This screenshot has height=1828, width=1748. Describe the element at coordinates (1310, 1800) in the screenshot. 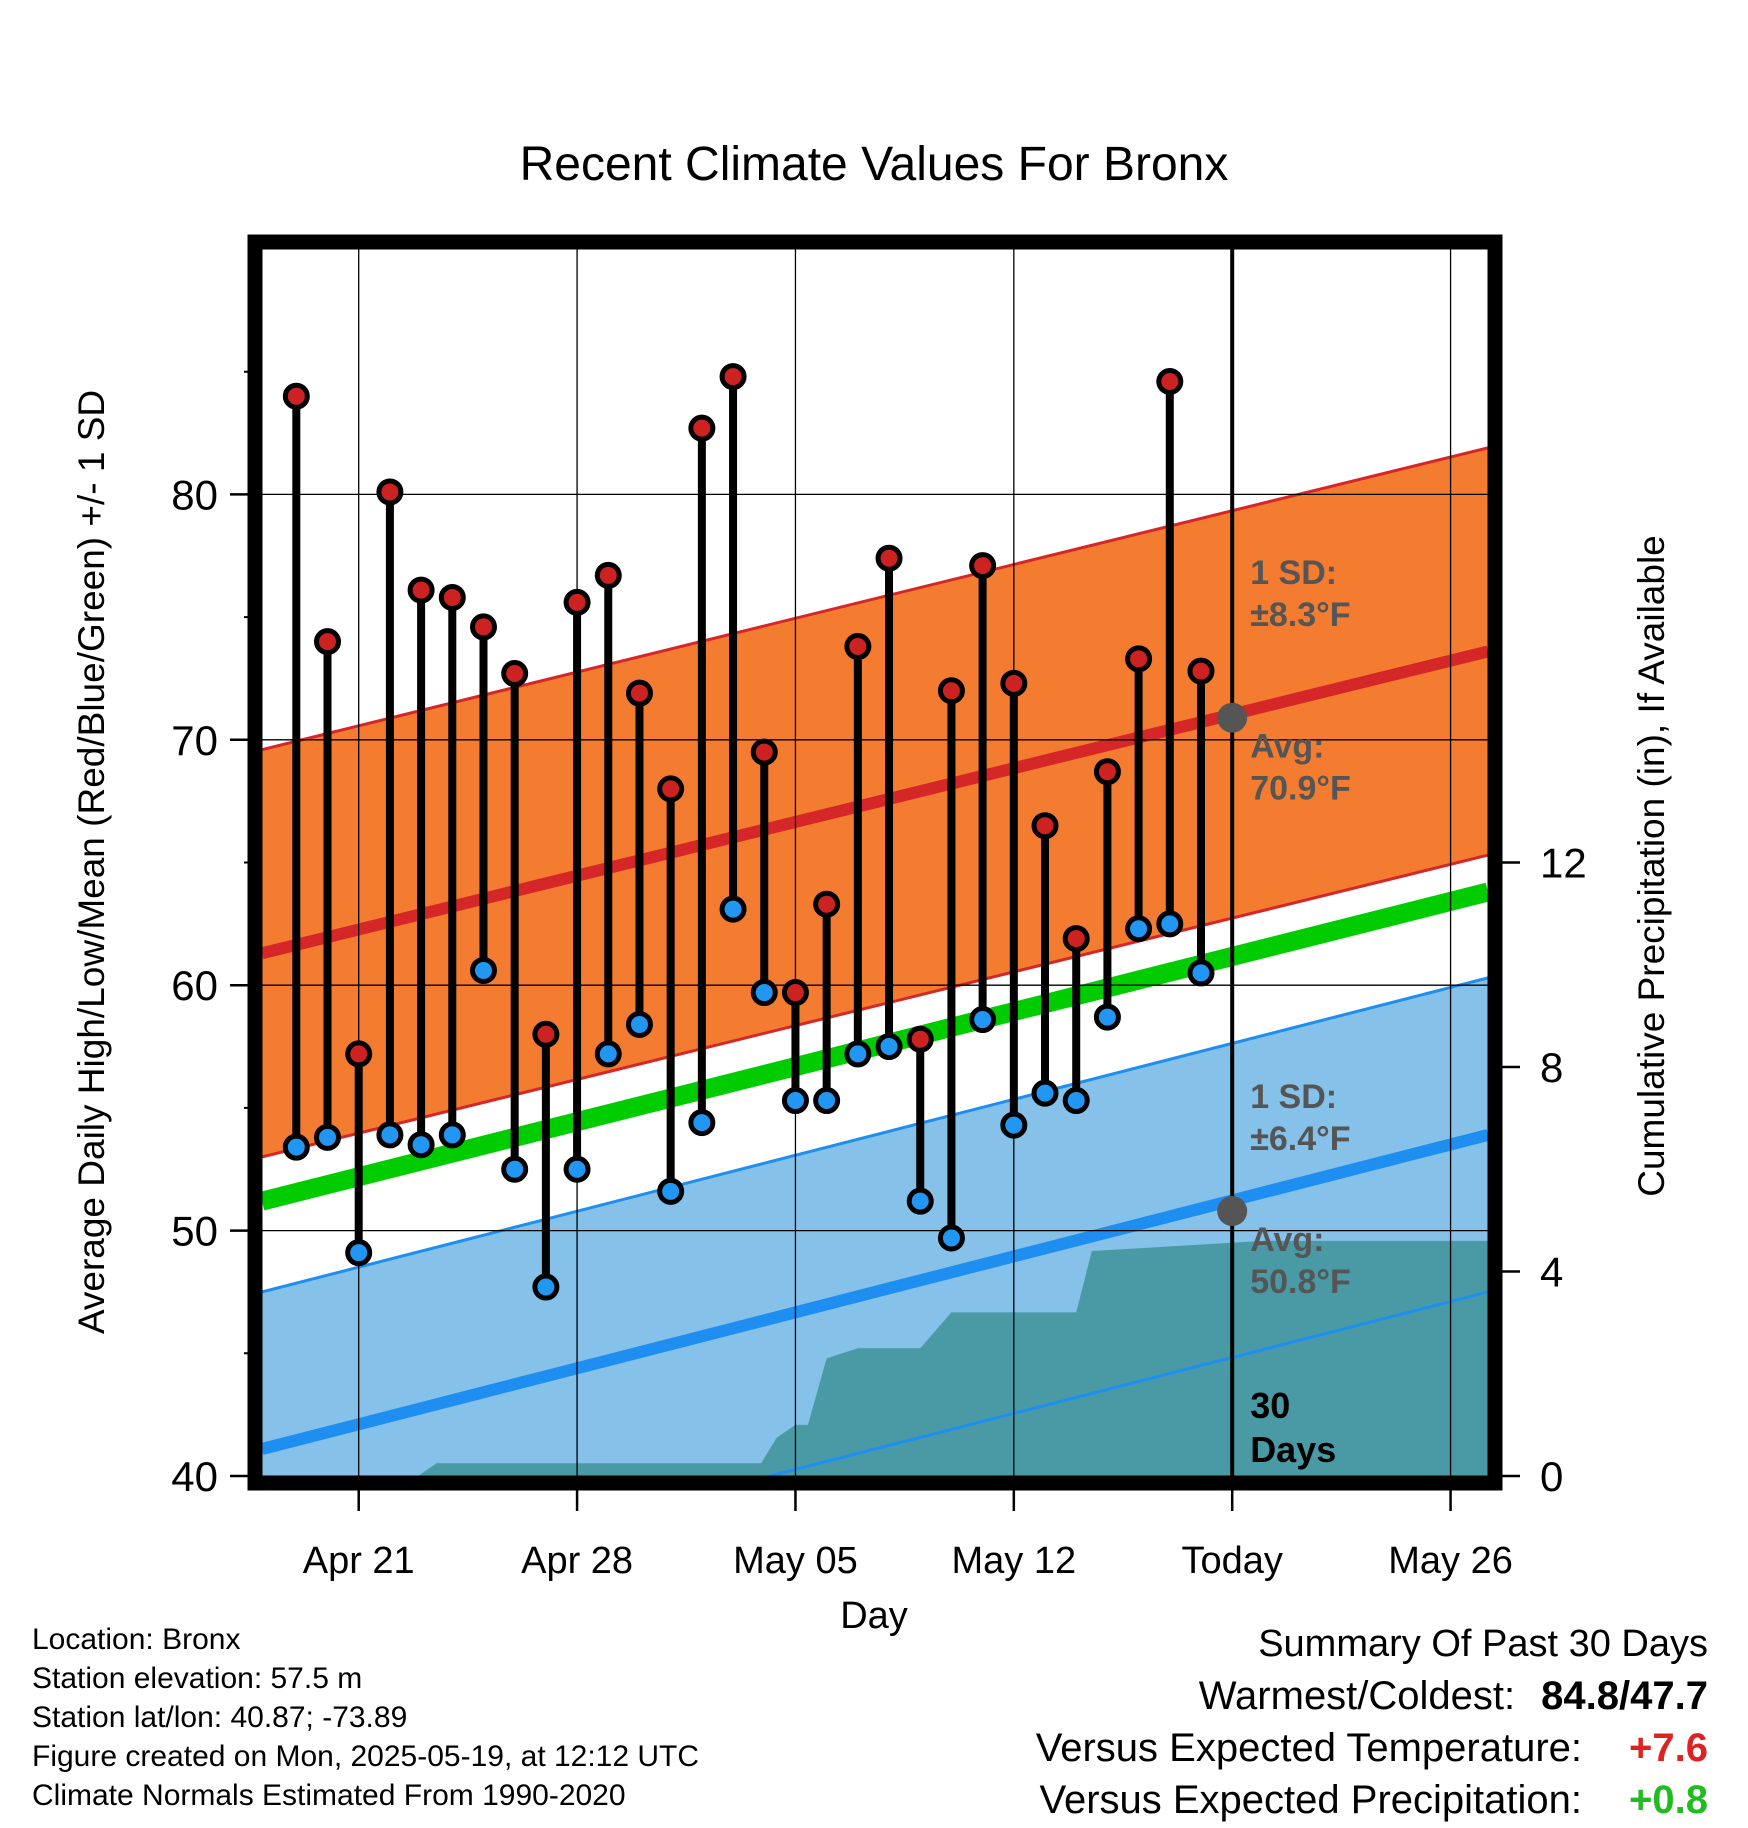

I see `precip-vs-expected-label: Versus Expected Precipitation:` at that location.